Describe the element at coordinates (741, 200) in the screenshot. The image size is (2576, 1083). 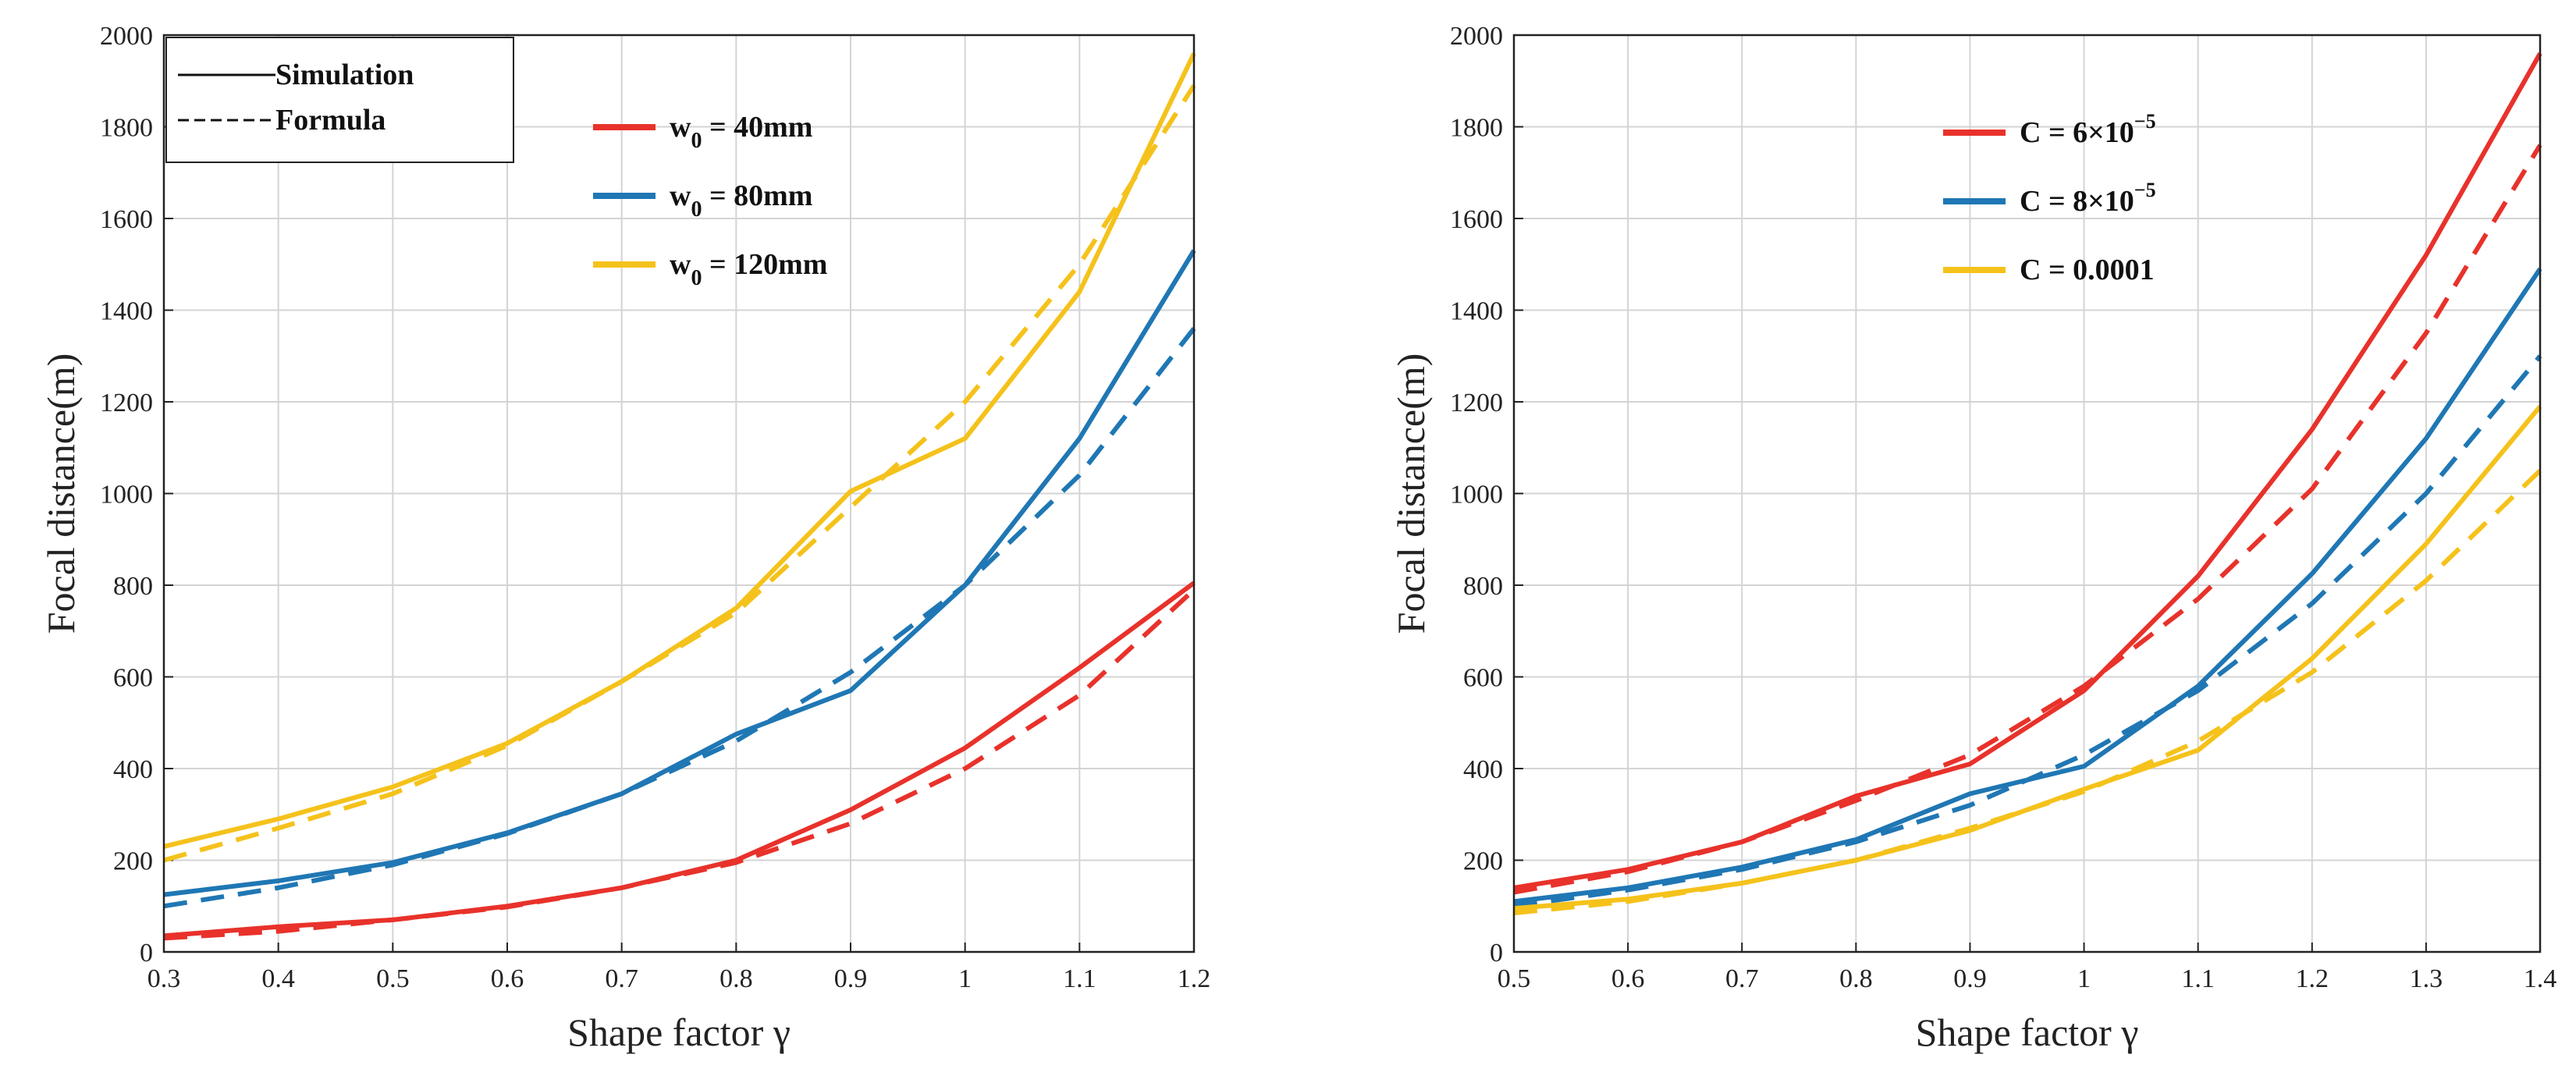
I see `legend-label: w0 = 80mm` at that location.